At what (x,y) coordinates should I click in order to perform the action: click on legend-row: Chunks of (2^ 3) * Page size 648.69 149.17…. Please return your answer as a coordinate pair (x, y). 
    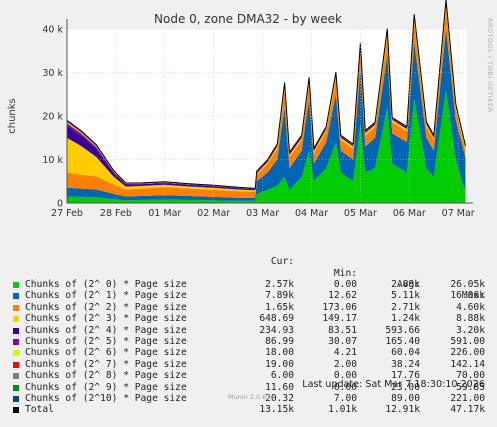
    Looking at the image, I should click on (249, 318).